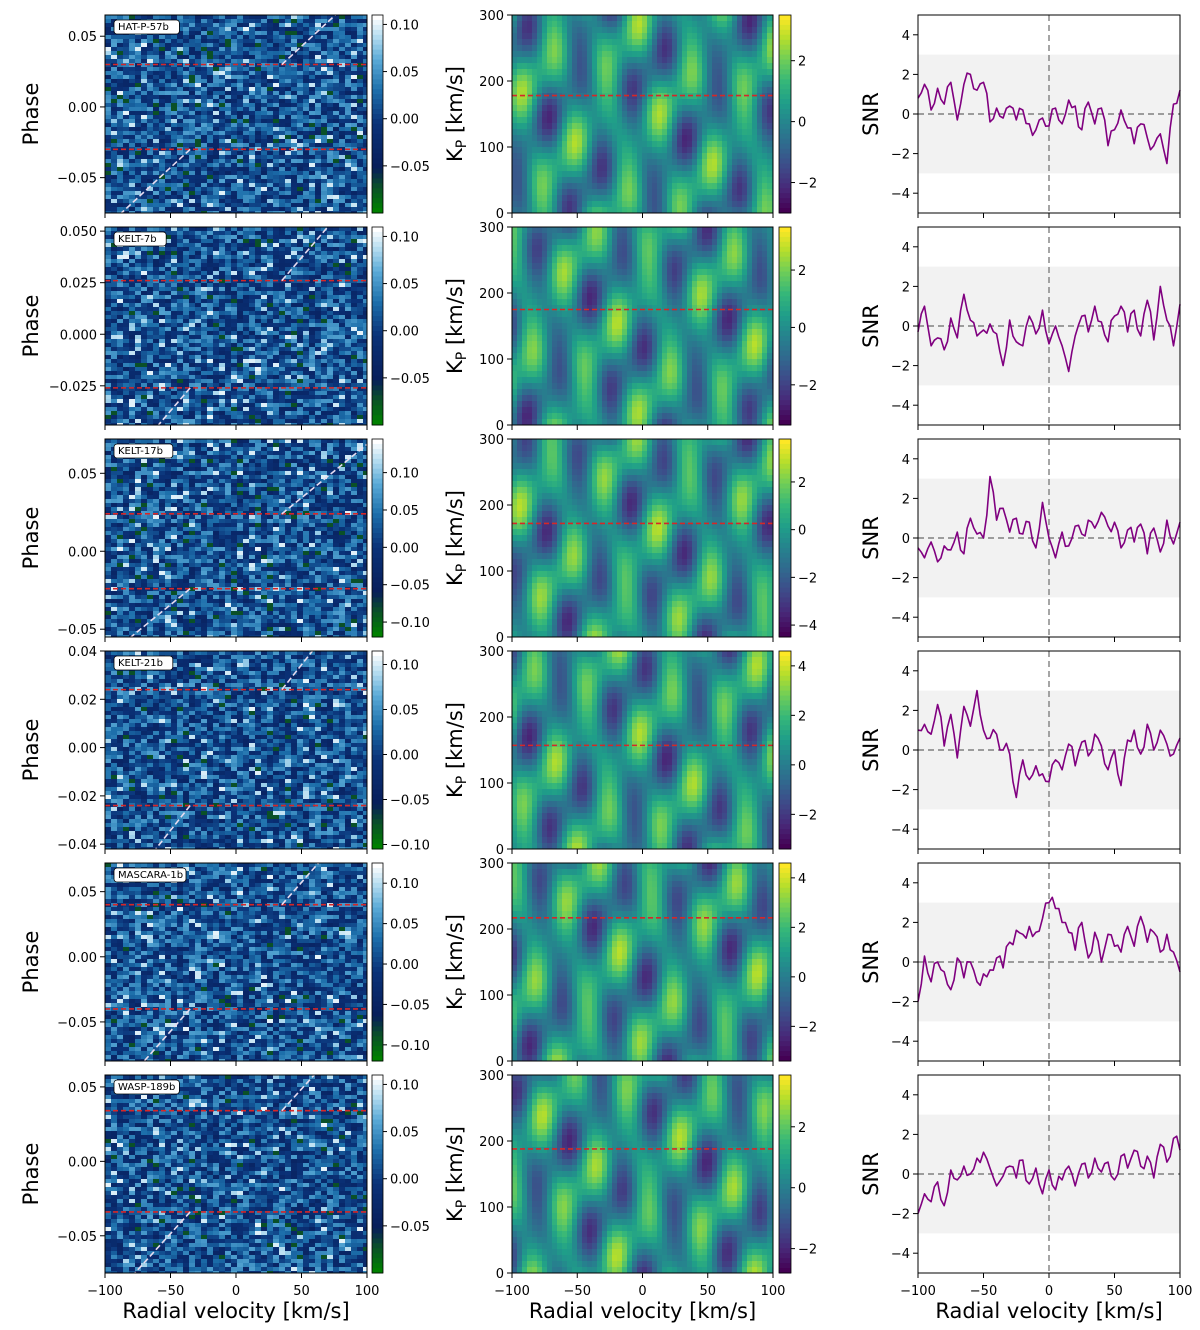 The image size is (1200, 1330). What do you see at coordinates (140, 663) in the screenshot?
I see `planet-label: KELT-21b` at bounding box center [140, 663].